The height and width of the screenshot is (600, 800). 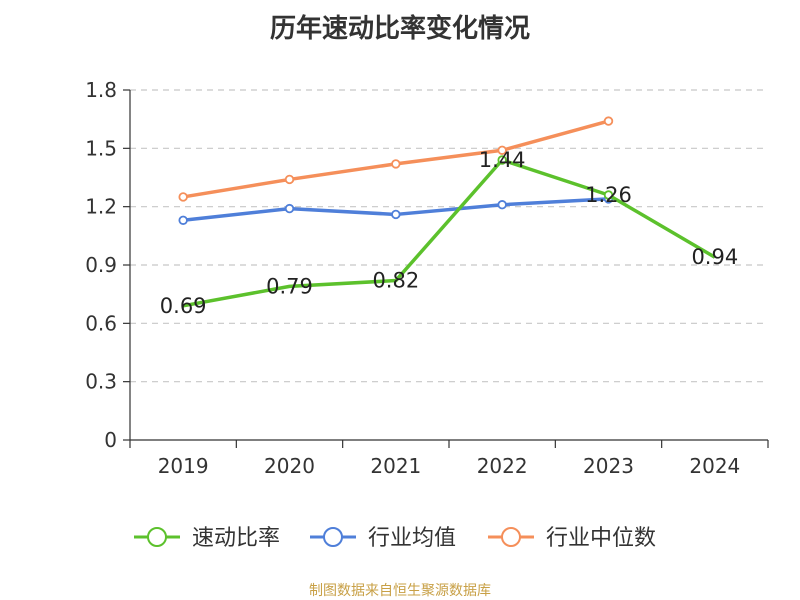 What do you see at coordinates (601, 538) in the screenshot?
I see `legend-label: 行业中位数` at bounding box center [601, 538].